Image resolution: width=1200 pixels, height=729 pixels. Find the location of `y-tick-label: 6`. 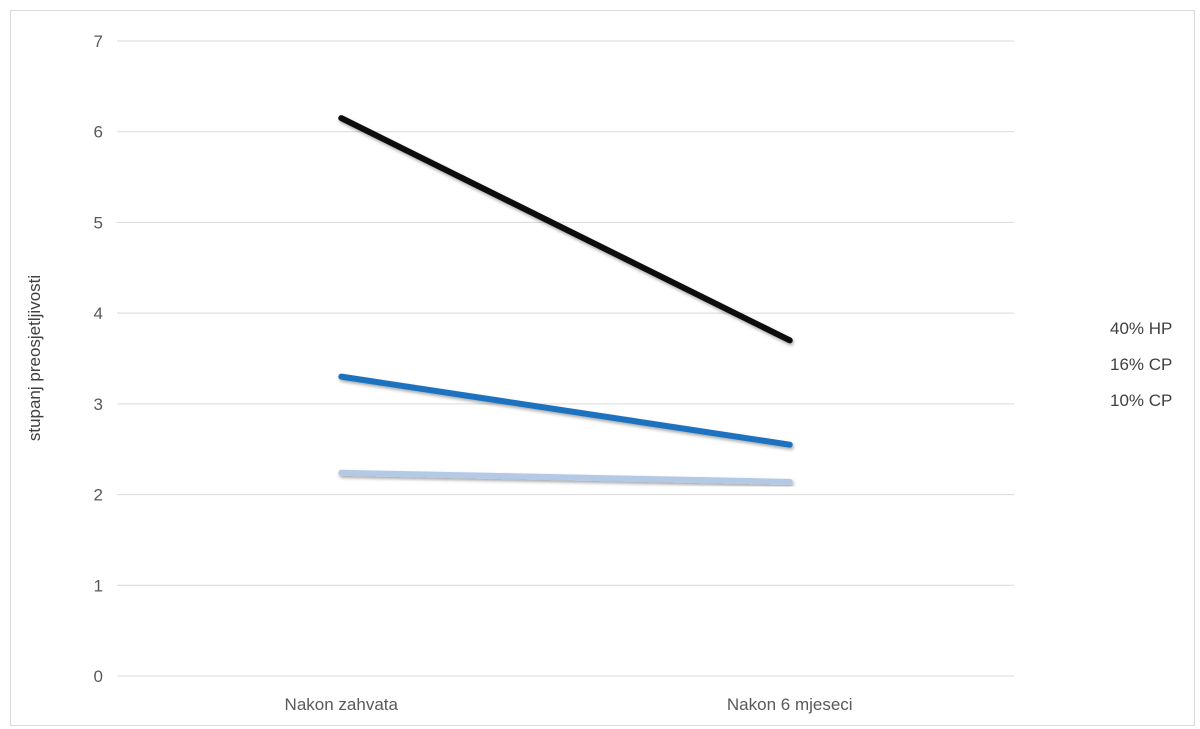

y-tick-label: 6 is located at coordinates (98, 132).